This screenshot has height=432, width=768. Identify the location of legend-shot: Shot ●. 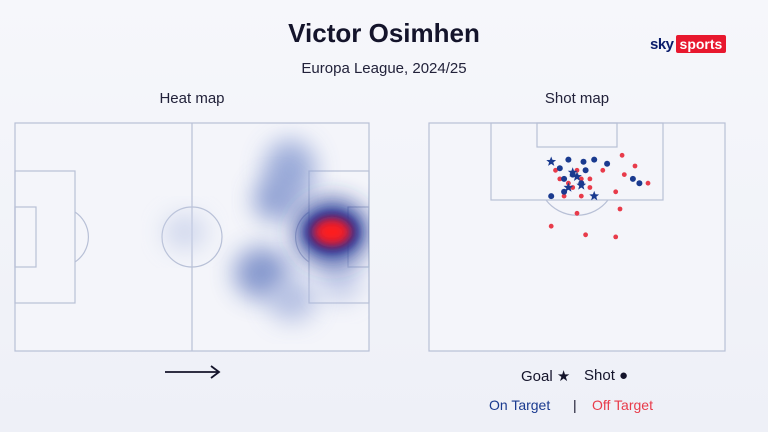
(606, 375).